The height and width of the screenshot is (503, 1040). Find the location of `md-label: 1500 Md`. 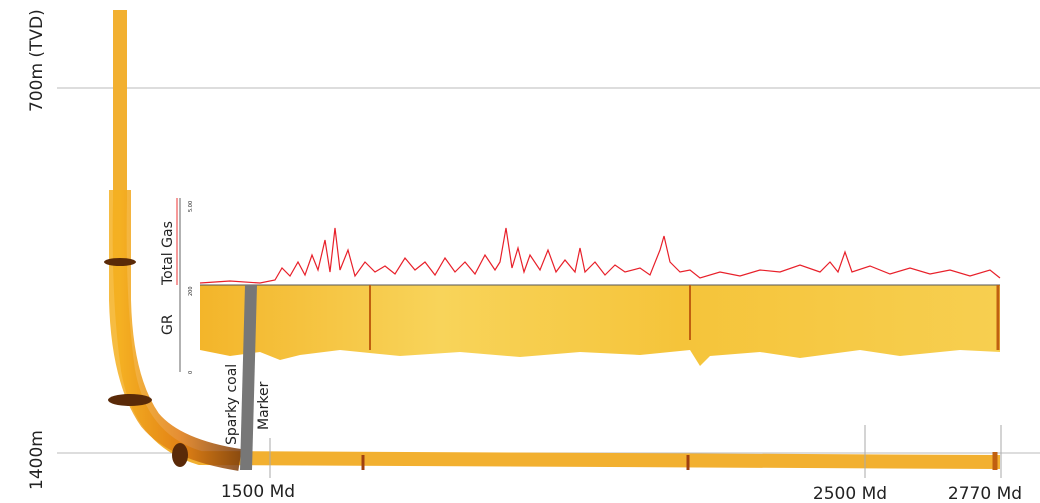

md-label: 1500 Md is located at coordinates (258, 492).